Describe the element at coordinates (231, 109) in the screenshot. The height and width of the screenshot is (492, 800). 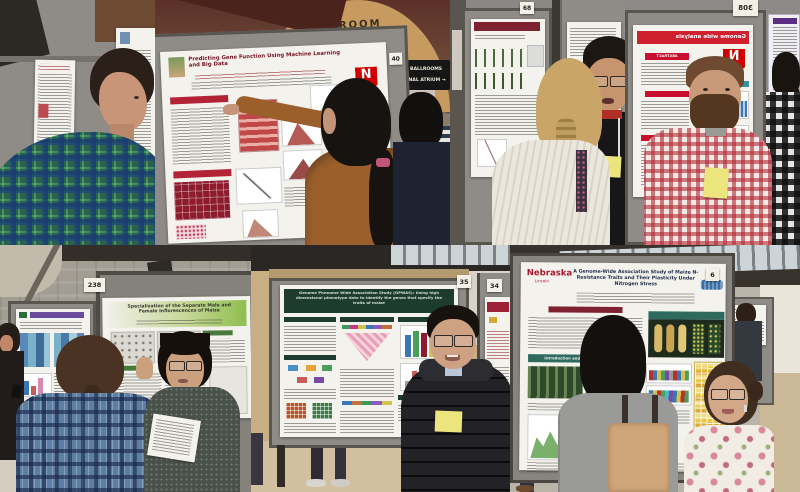
I see `woman-pointing-hand` at that location.